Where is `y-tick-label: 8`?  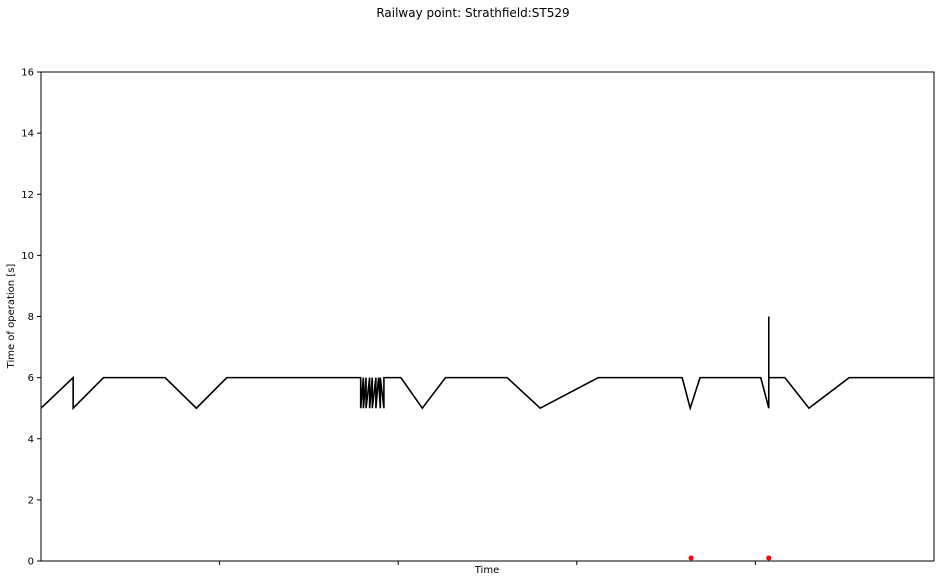 y-tick-label: 8 is located at coordinates (31, 317).